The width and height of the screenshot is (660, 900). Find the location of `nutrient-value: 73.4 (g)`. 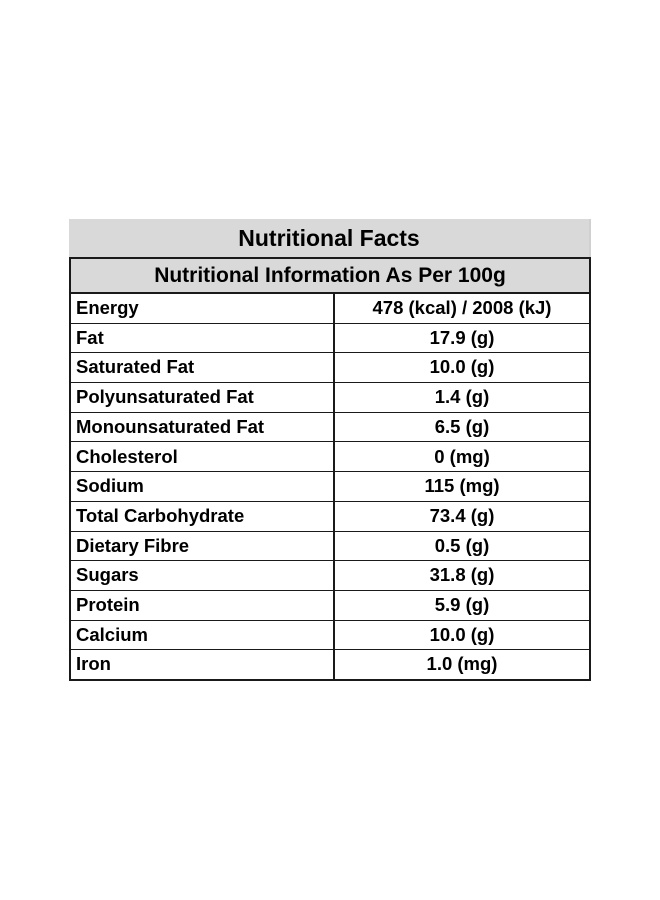

nutrient-value: 73.4 (g) is located at coordinates (462, 515).